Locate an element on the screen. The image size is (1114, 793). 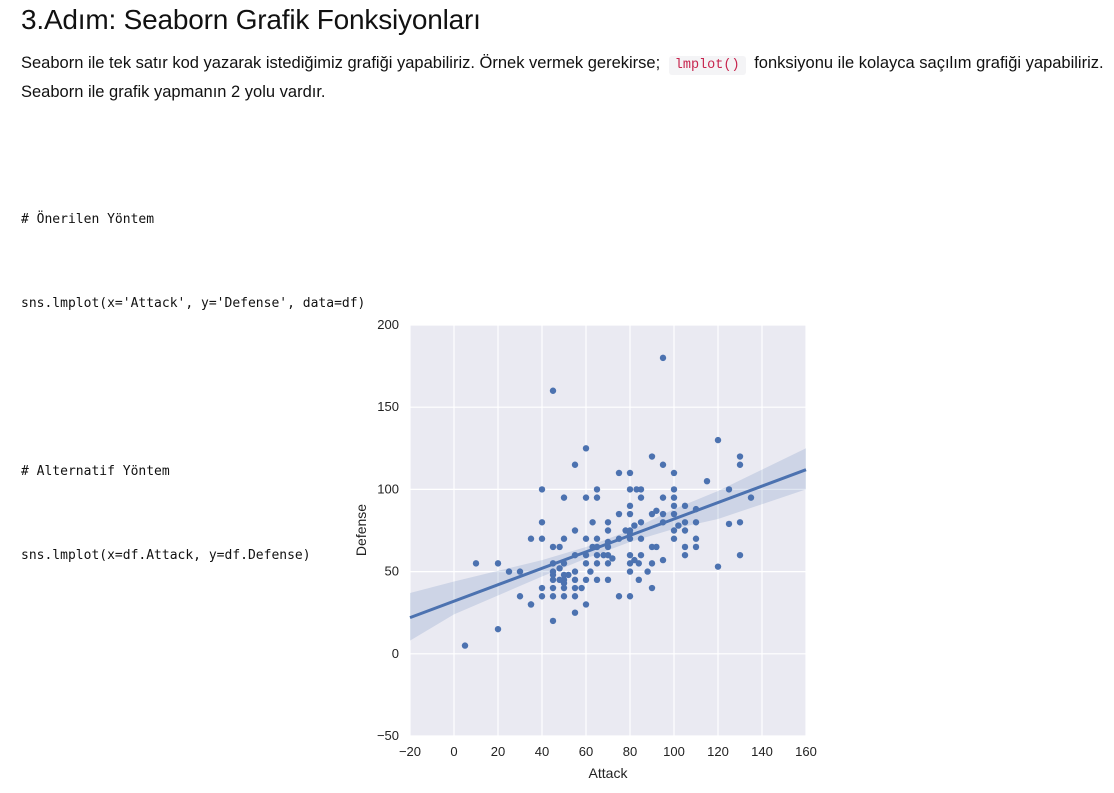
page-title: 3.Adım: Seaborn Grafik Fonksiyonları is located at coordinates (251, 19).